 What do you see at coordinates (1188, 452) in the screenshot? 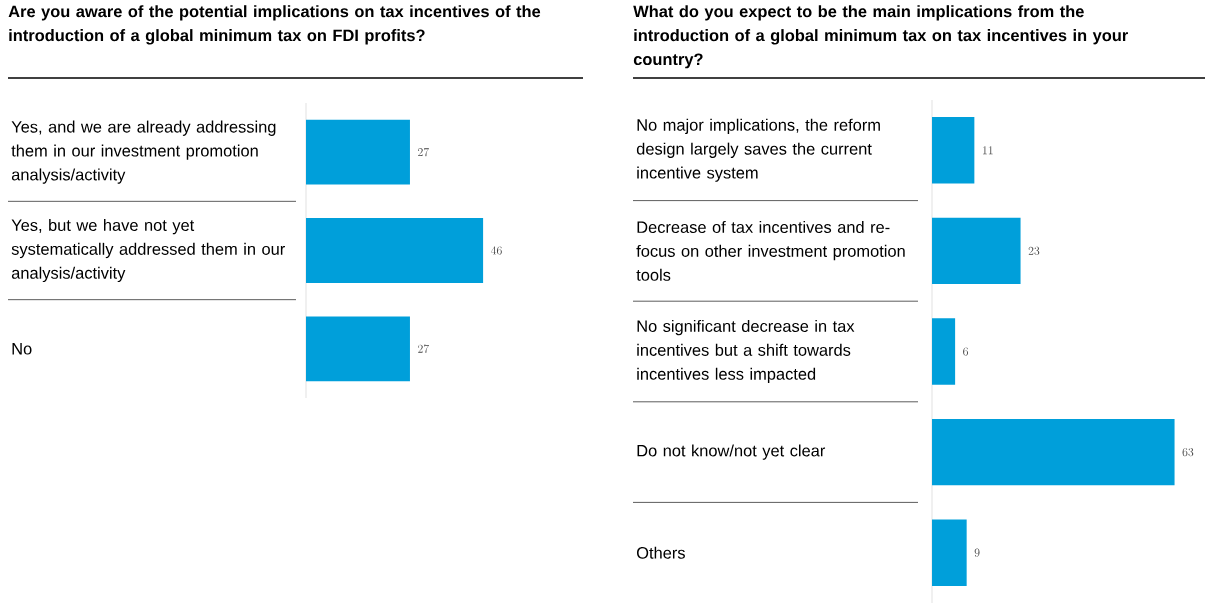
I see `data-label: 63` at bounding box center [1188, 452].